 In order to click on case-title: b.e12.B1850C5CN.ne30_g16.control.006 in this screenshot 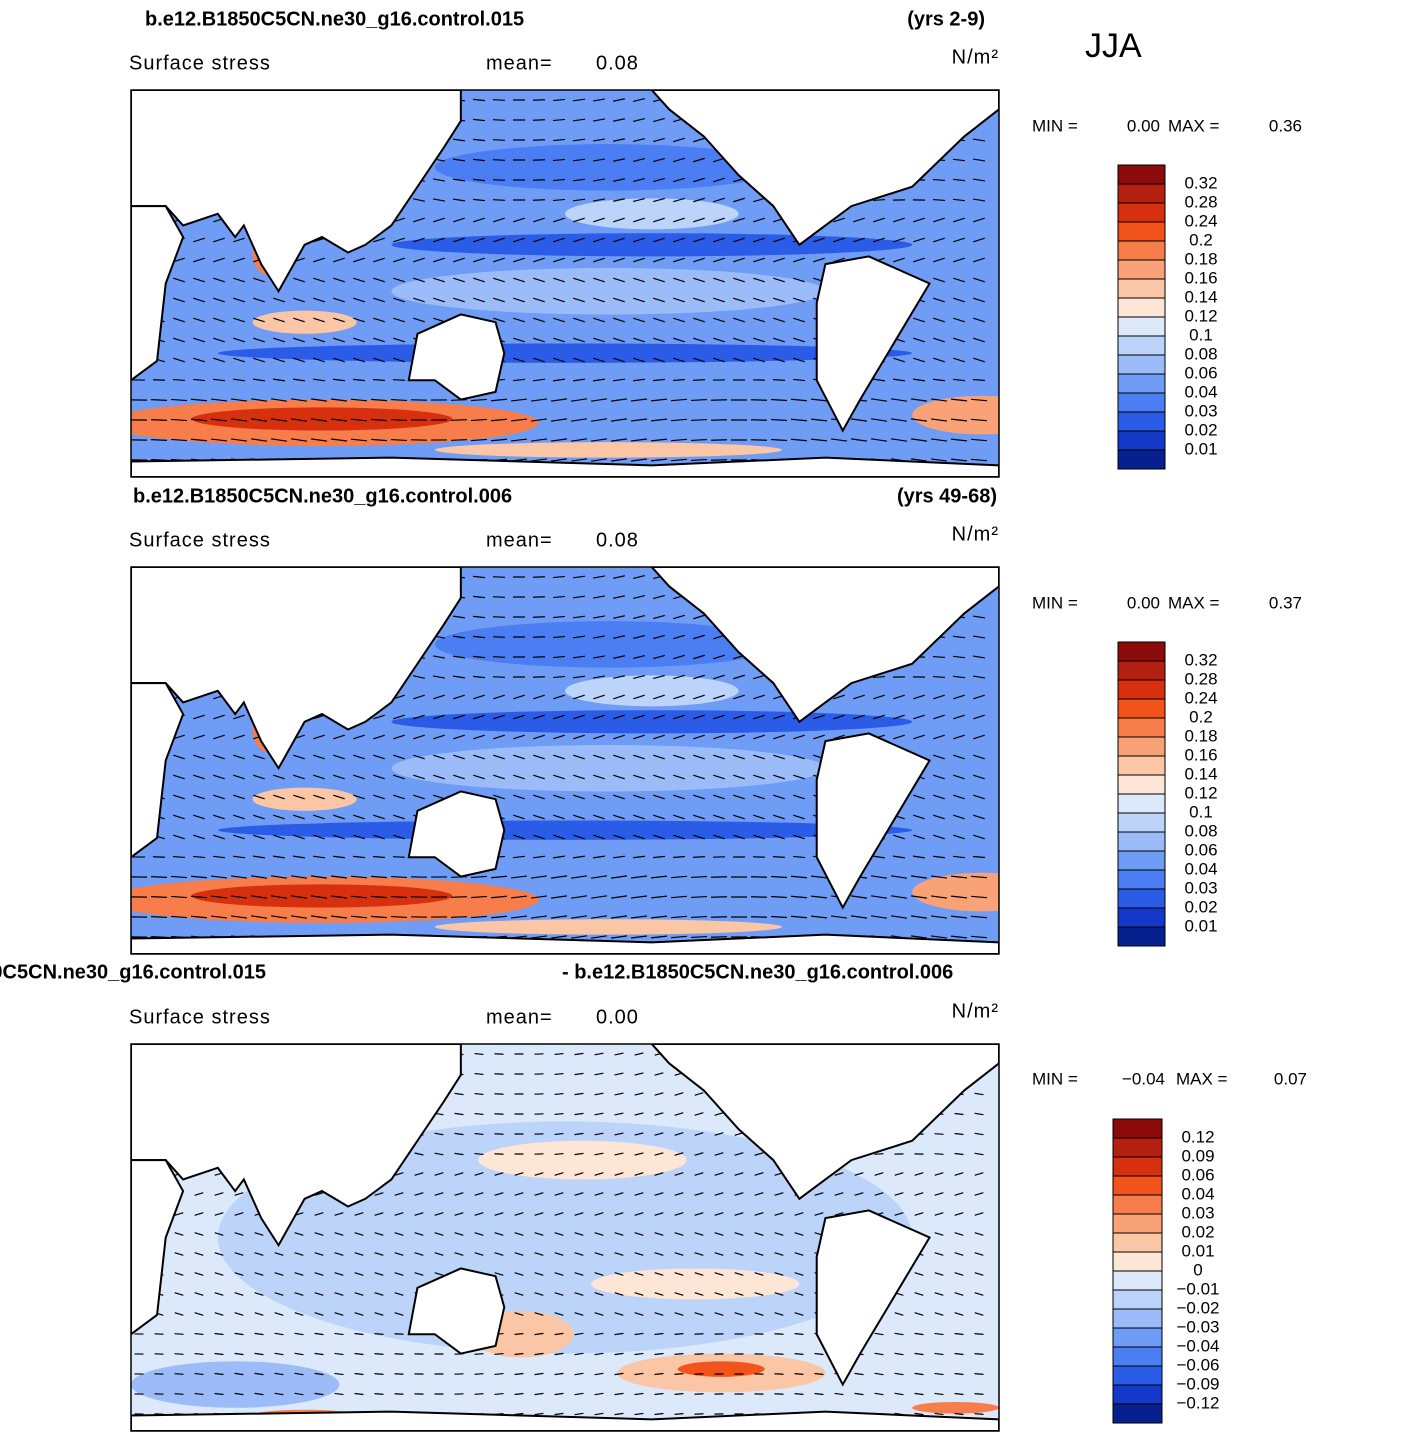, I will do `click(322, 496)`.